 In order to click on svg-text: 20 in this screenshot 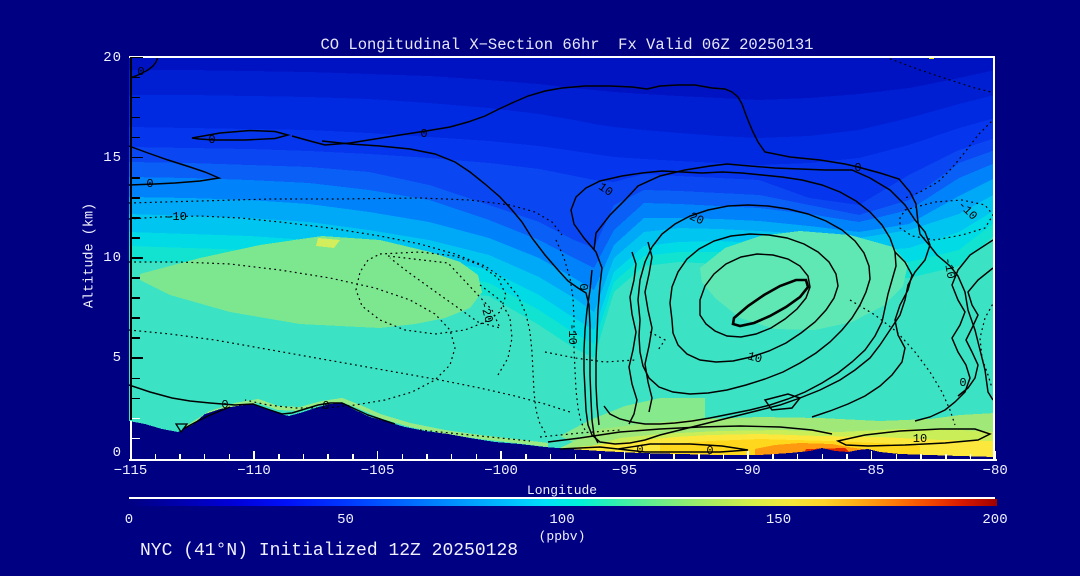, I will do `click(696, 219)`.